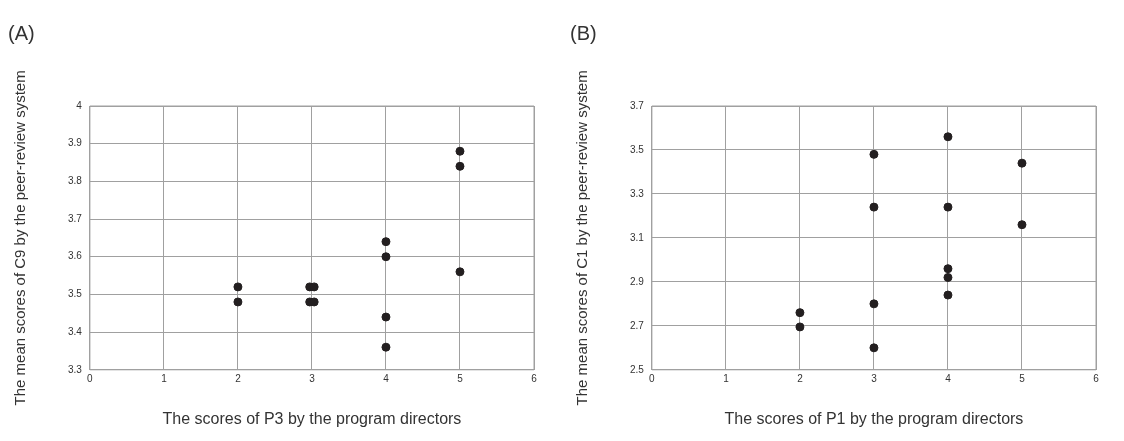 This screenshot has width=1124, height=441. Describe the element at coordinates (21, 32) in the screenshot. I see `chart-title: (A)` at that location.